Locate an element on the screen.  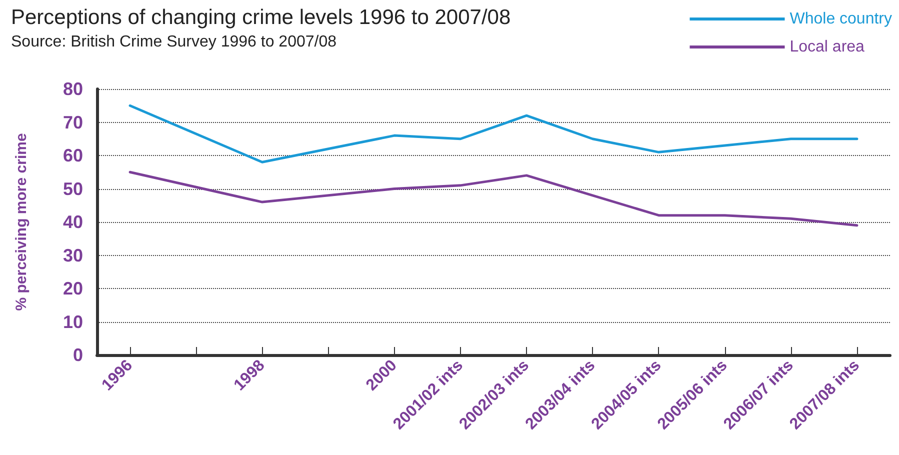
y-tick-label: 40 is located at coordinates (72, 222).